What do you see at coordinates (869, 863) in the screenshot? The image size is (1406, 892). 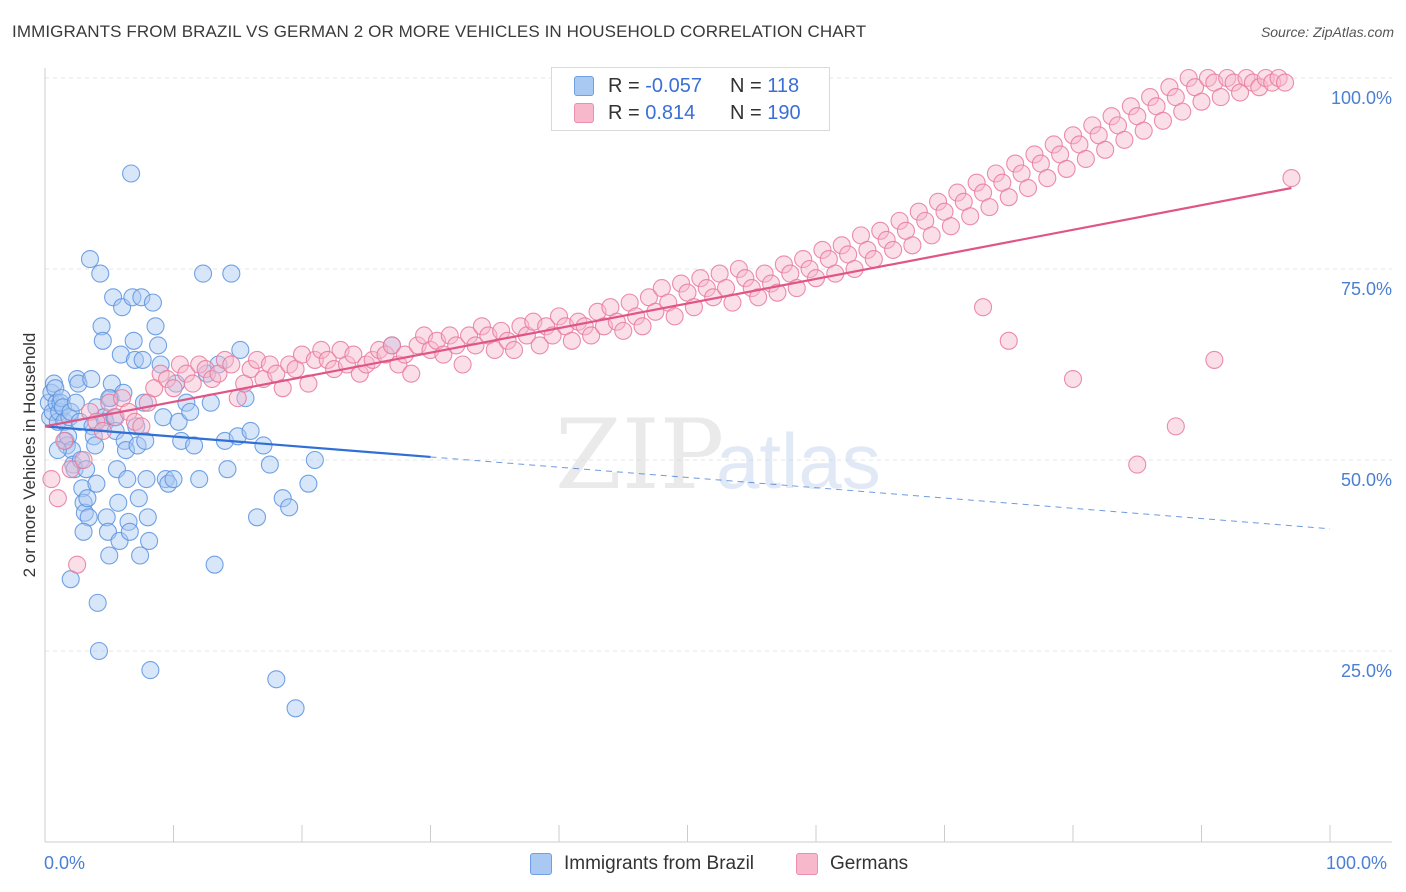 I see `bottom-legend-label-germans: Germans` at bounding box center [869, 863].